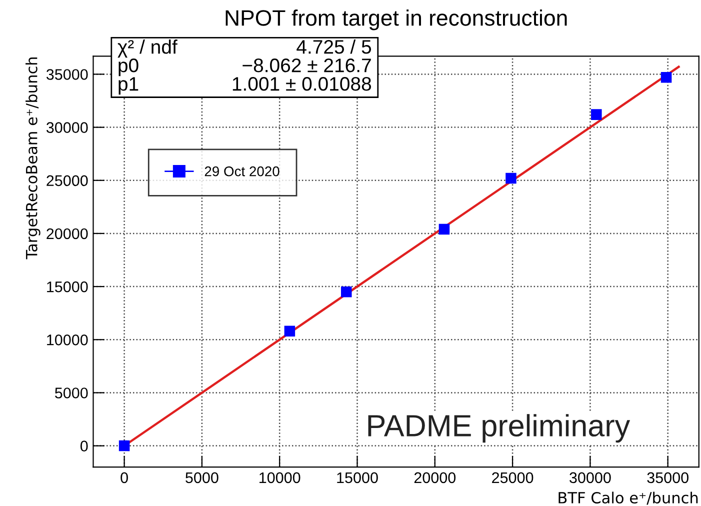  What do you see at coordinates (435, 478) in the screenshot?
I see `x-tick-label: 20000` at bounding box center [435, 478].